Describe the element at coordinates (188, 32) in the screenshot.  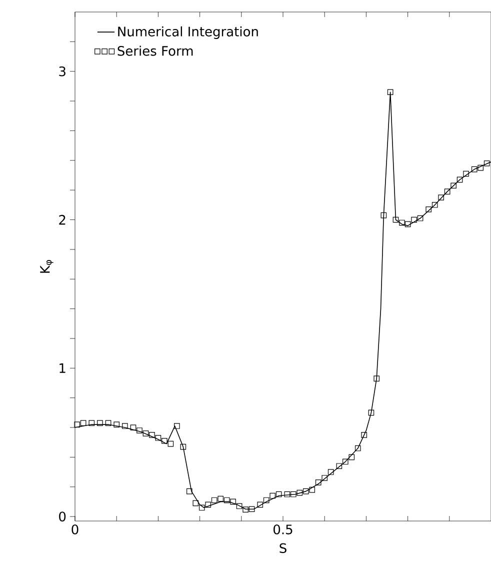
I see `legend-label: Numerical Integration` at that location.